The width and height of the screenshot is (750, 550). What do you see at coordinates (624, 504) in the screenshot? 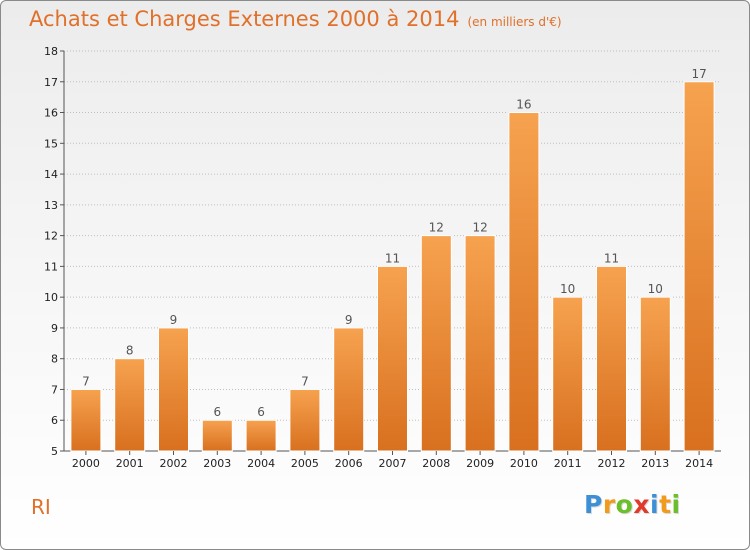
I see `logo-letter: o` at bounding box center [624, 504].